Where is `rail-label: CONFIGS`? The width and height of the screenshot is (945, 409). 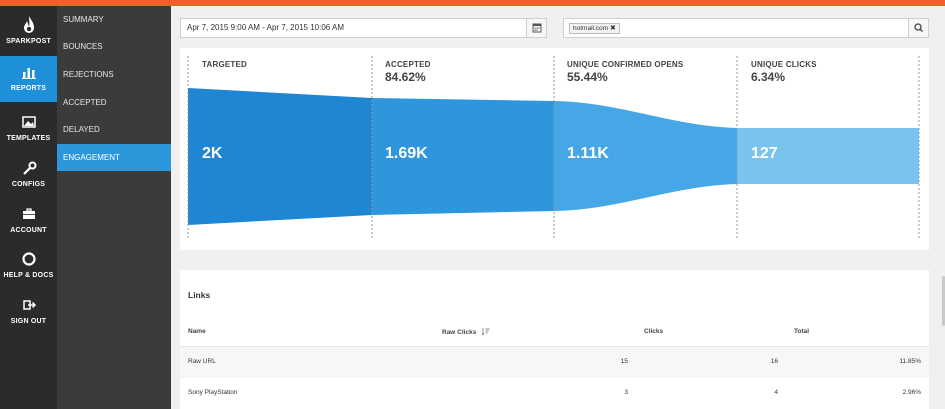 rail-label: CONFIGS is located at coordinates (28, 184).